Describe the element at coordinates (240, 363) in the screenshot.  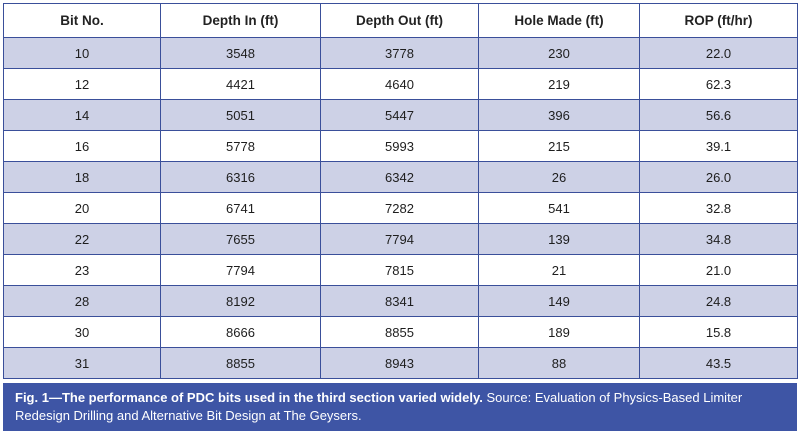
I see `depth-in-cell: 8855` at that location.